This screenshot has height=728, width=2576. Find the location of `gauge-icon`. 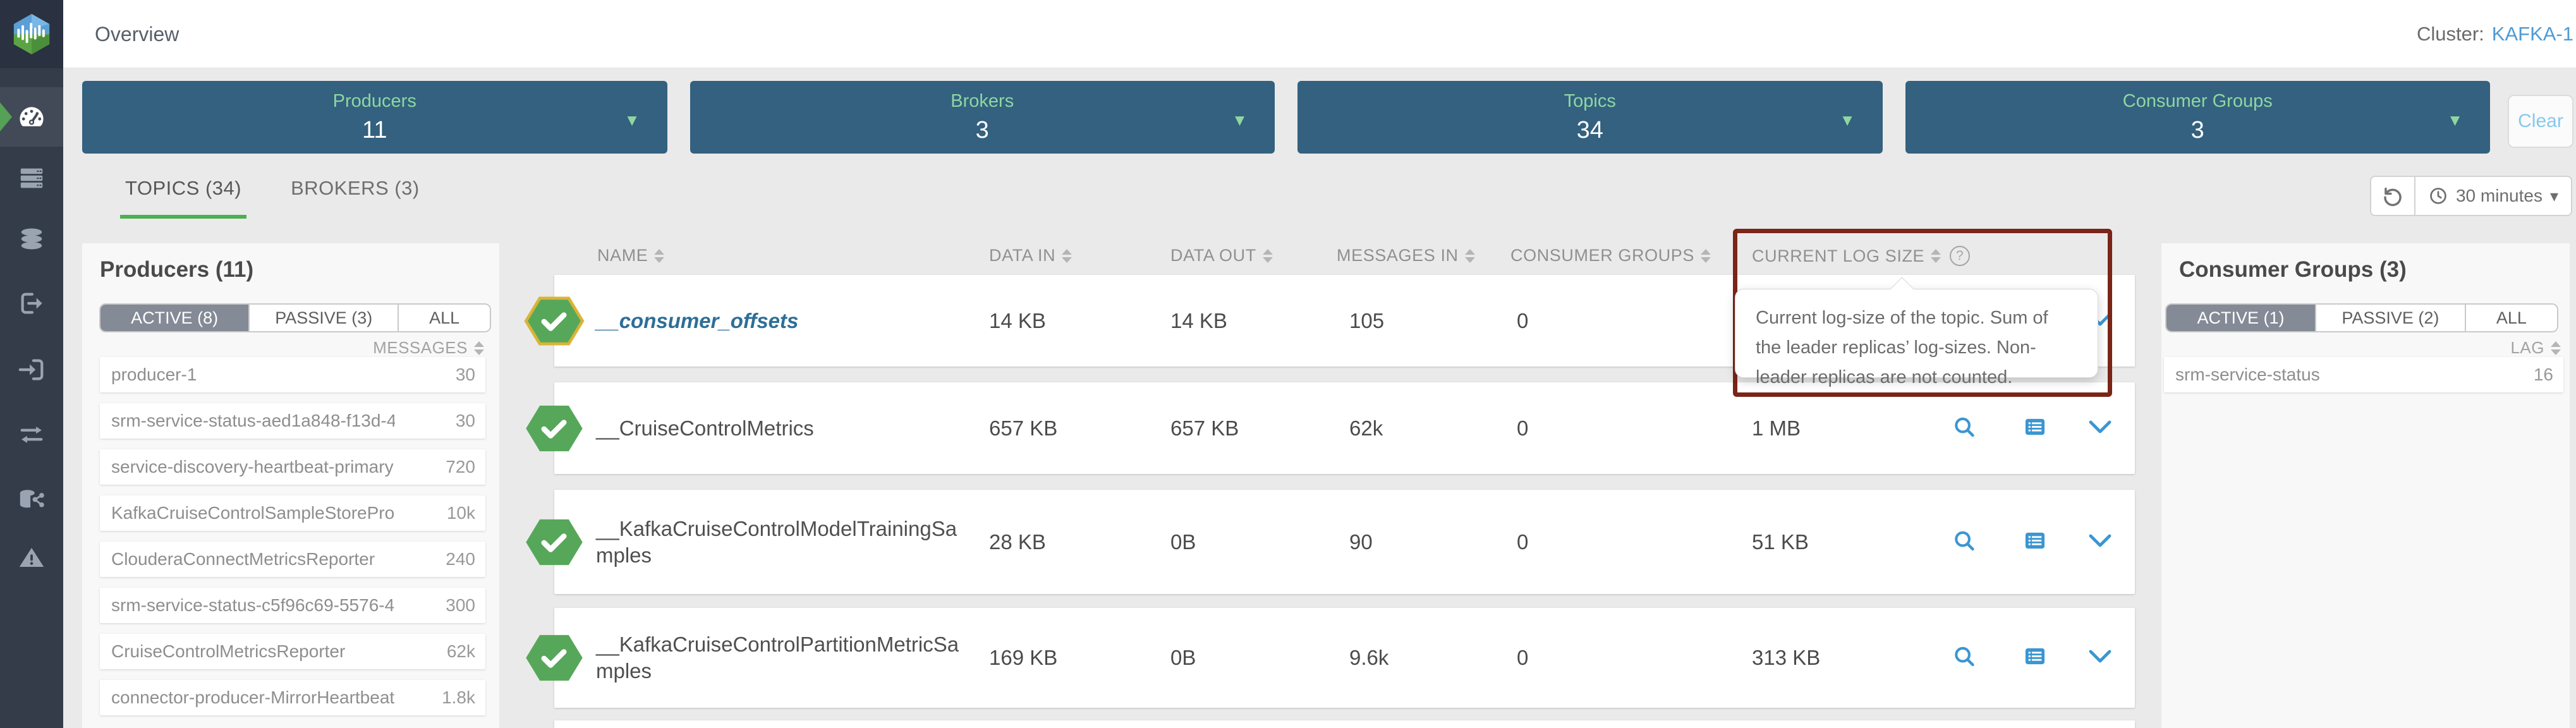

gauge-icon is located at coordinates (32, 116).